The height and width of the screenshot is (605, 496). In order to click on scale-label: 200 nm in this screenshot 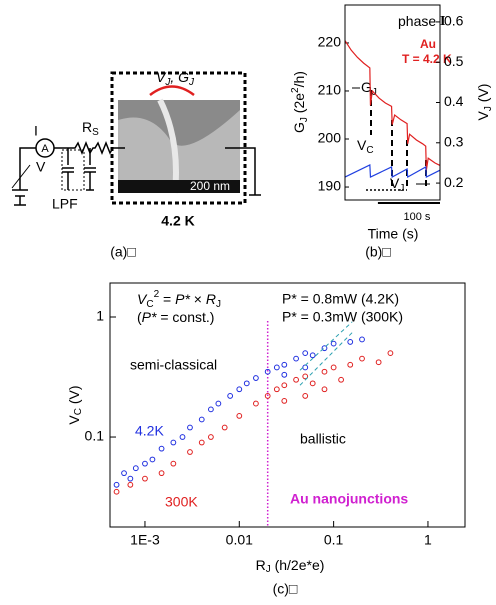, I will do `click(210, 186)`.